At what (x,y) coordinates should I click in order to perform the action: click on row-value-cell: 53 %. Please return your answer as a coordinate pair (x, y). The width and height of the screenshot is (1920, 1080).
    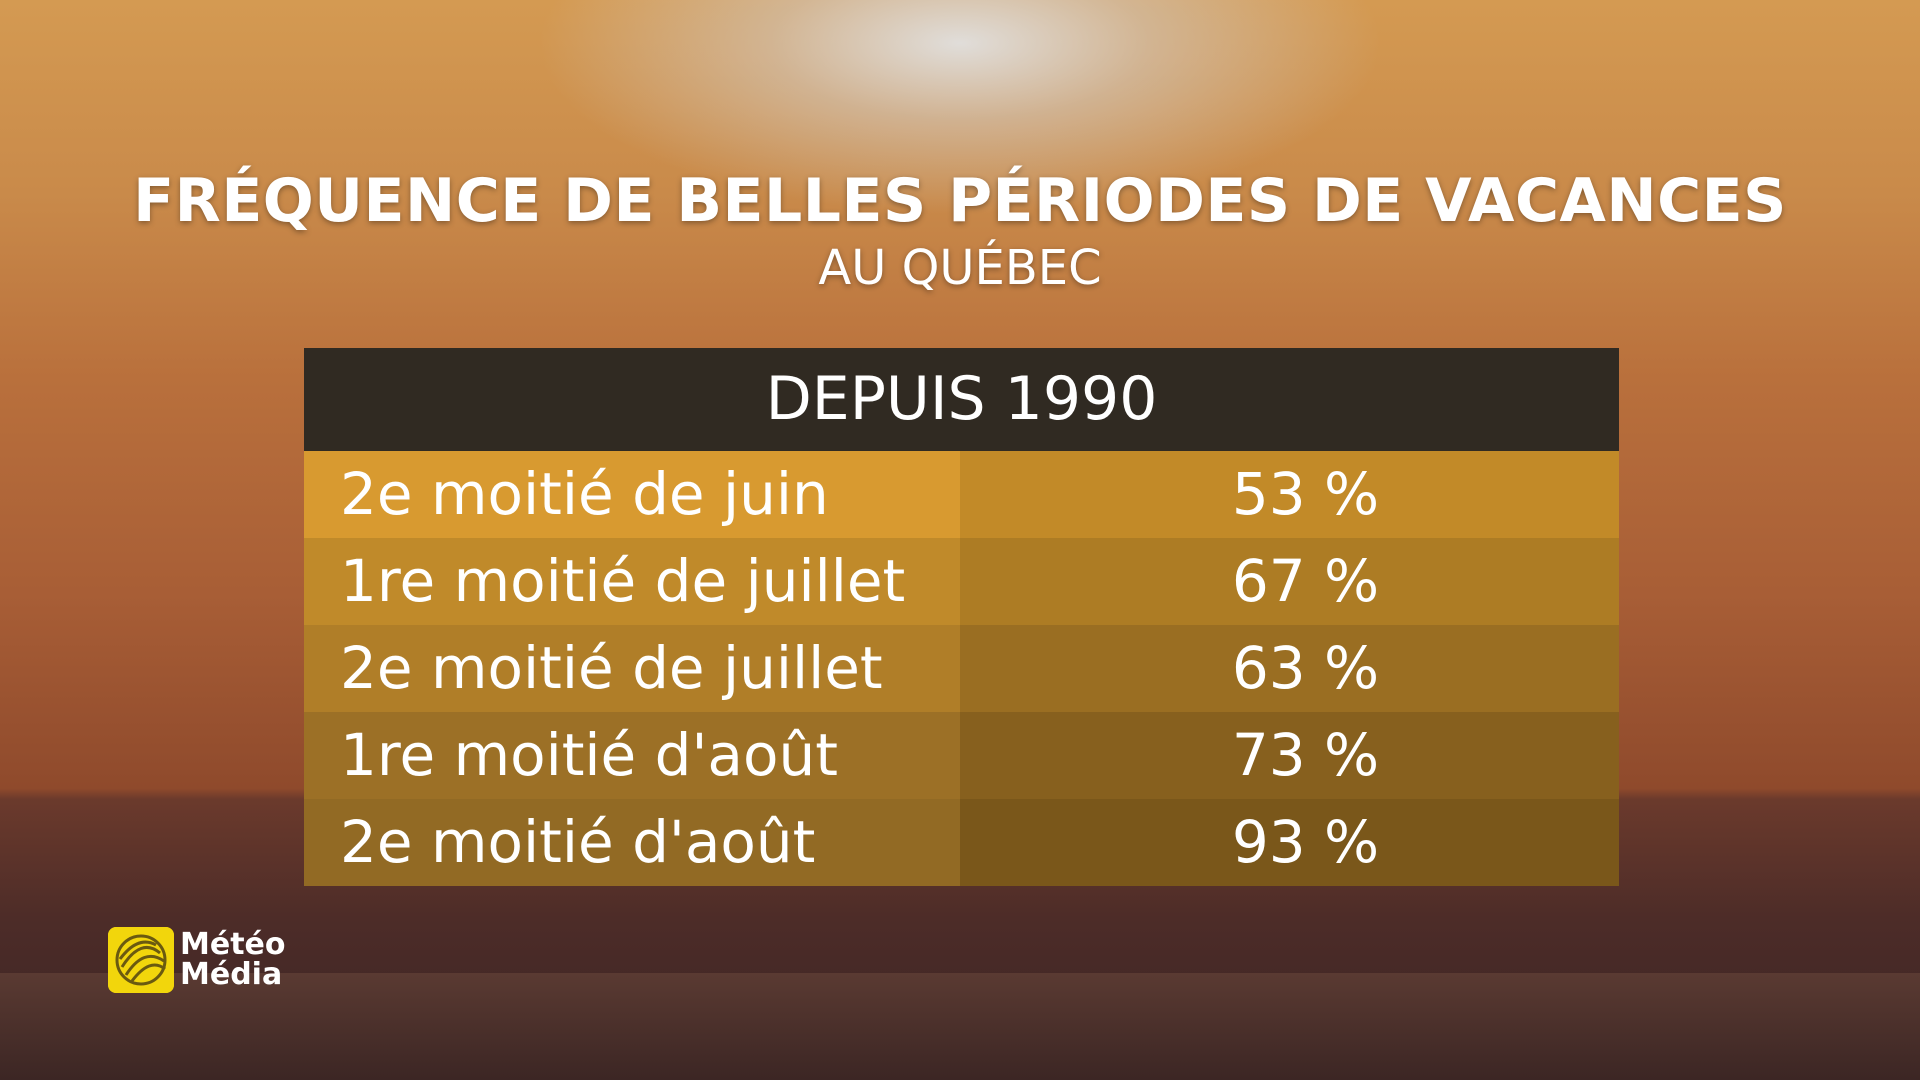
    Looking at the image, I should click on (1289, 494).